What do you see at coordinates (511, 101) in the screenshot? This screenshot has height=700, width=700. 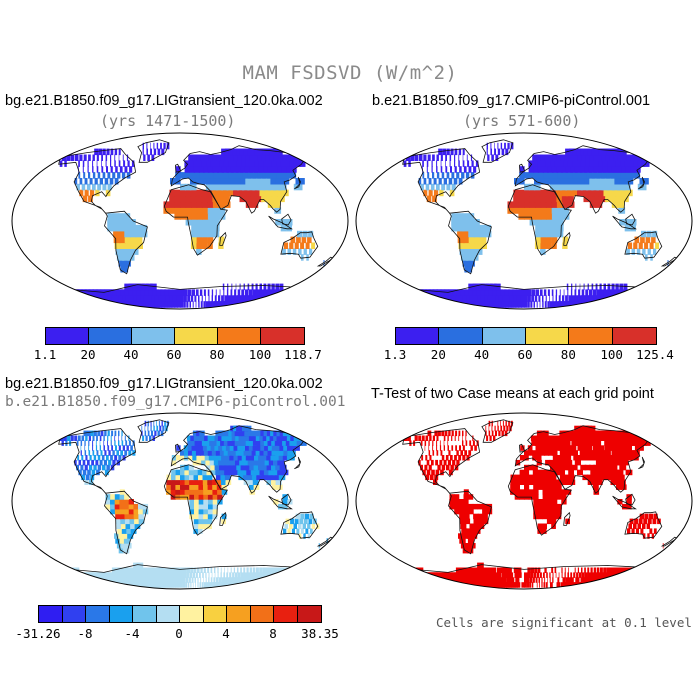 I see `panel-top-right-case-title: b.e21.B1850.f09_g17.CMIP6-piControl.001` at bounding box center [511, 101].